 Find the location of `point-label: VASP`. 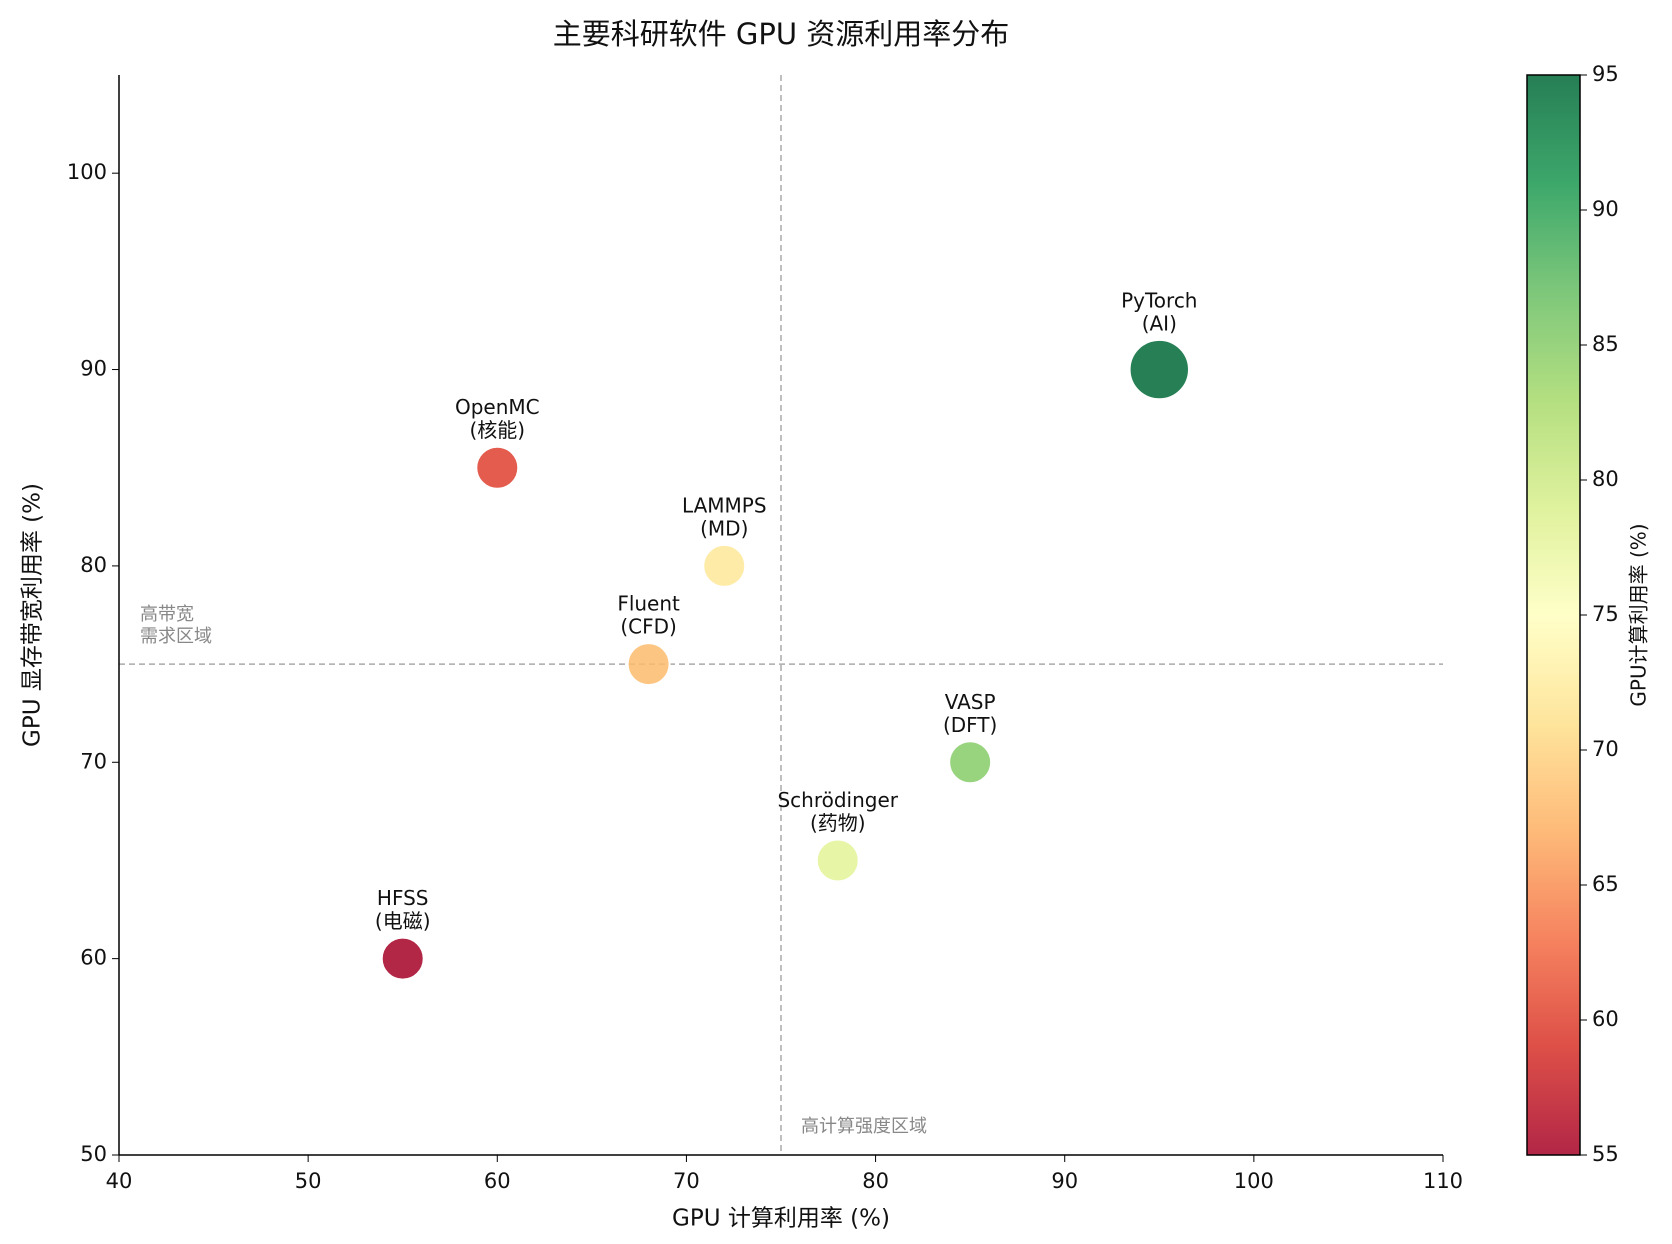

point-label: VASP is located at coordinates (970, 702).